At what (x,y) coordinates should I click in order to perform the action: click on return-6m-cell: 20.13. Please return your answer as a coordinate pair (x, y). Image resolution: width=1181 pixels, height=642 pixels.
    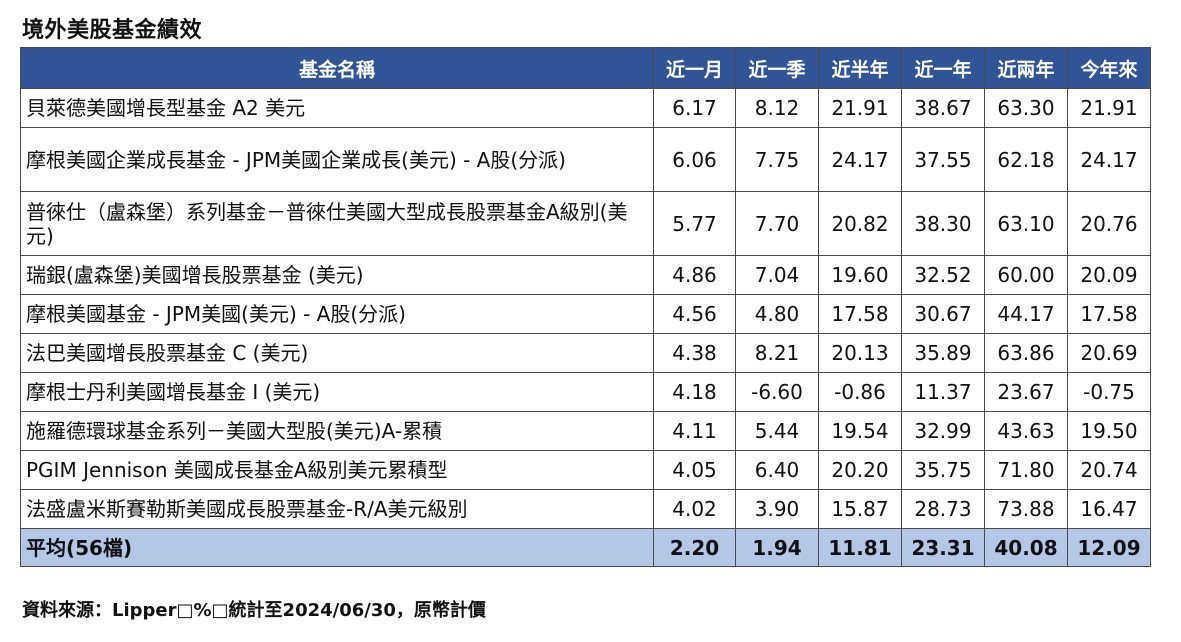
    Looking at the image, I should click on (860, 353).